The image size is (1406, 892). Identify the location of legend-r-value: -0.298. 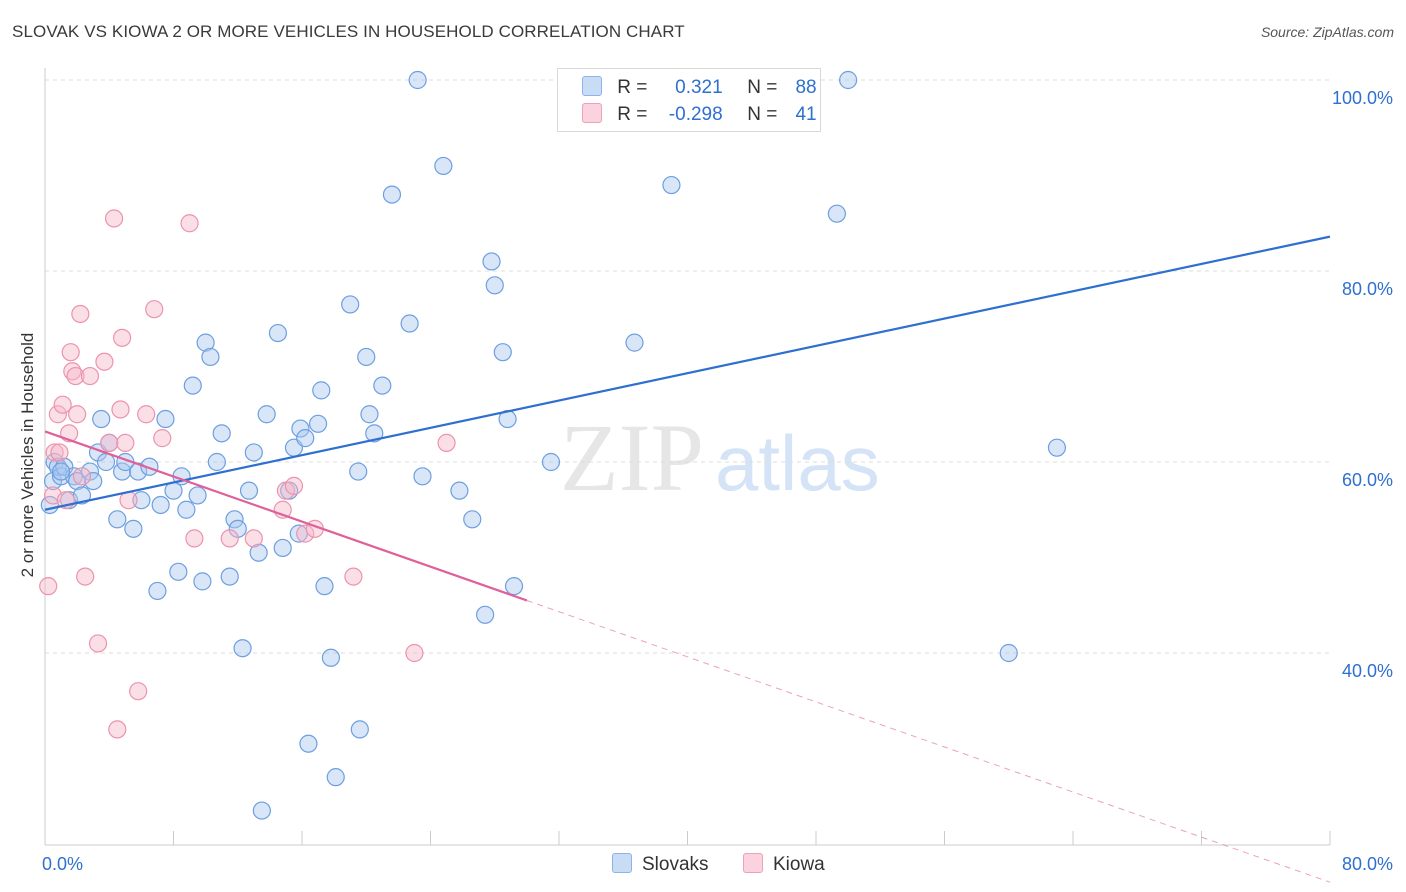
(695, 114).